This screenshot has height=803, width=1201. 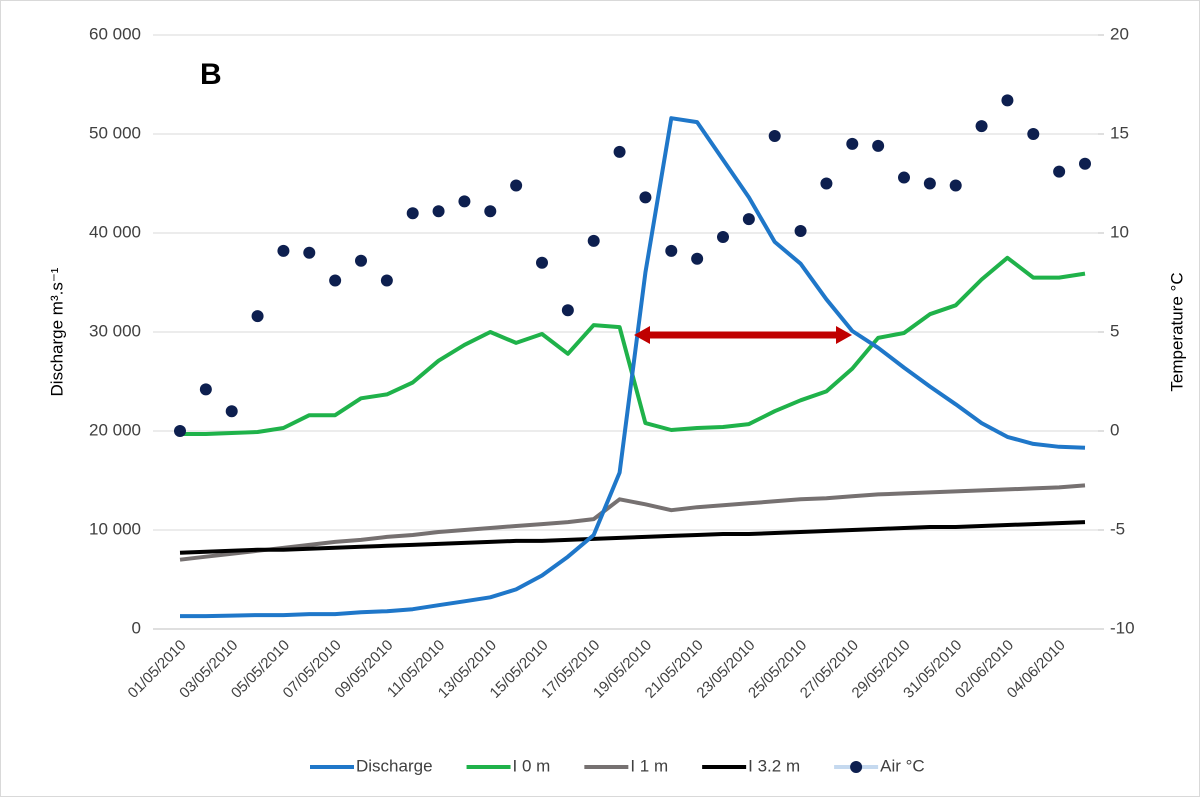 I want to click on y-tick-label: 40 000, so click(x=115, y=231).